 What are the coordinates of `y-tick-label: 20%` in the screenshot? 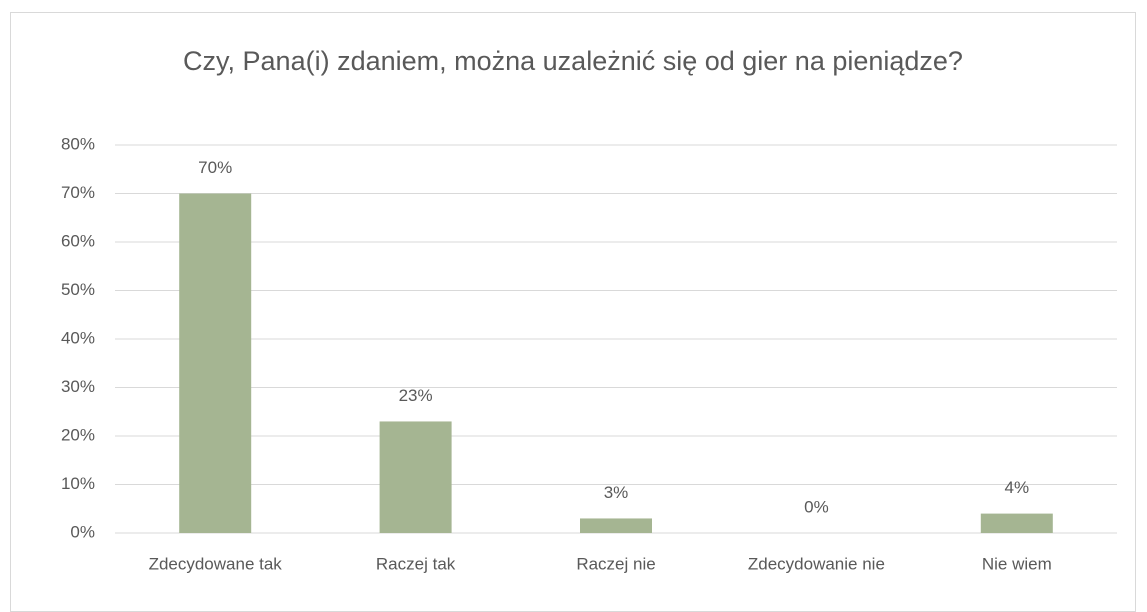 It's located at (78, 434).